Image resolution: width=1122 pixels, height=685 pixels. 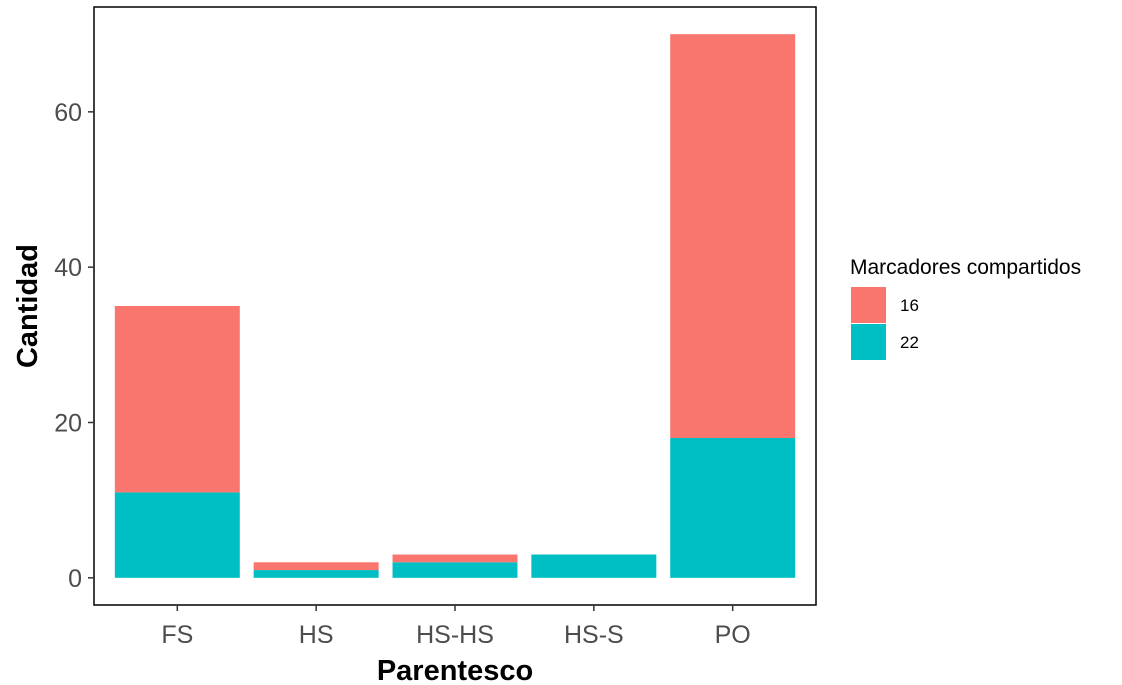 What do you see at coordinates (594, 635) in the screenshot?
I see `x-tick-label: HS-S` at bounding box center [594, 635].